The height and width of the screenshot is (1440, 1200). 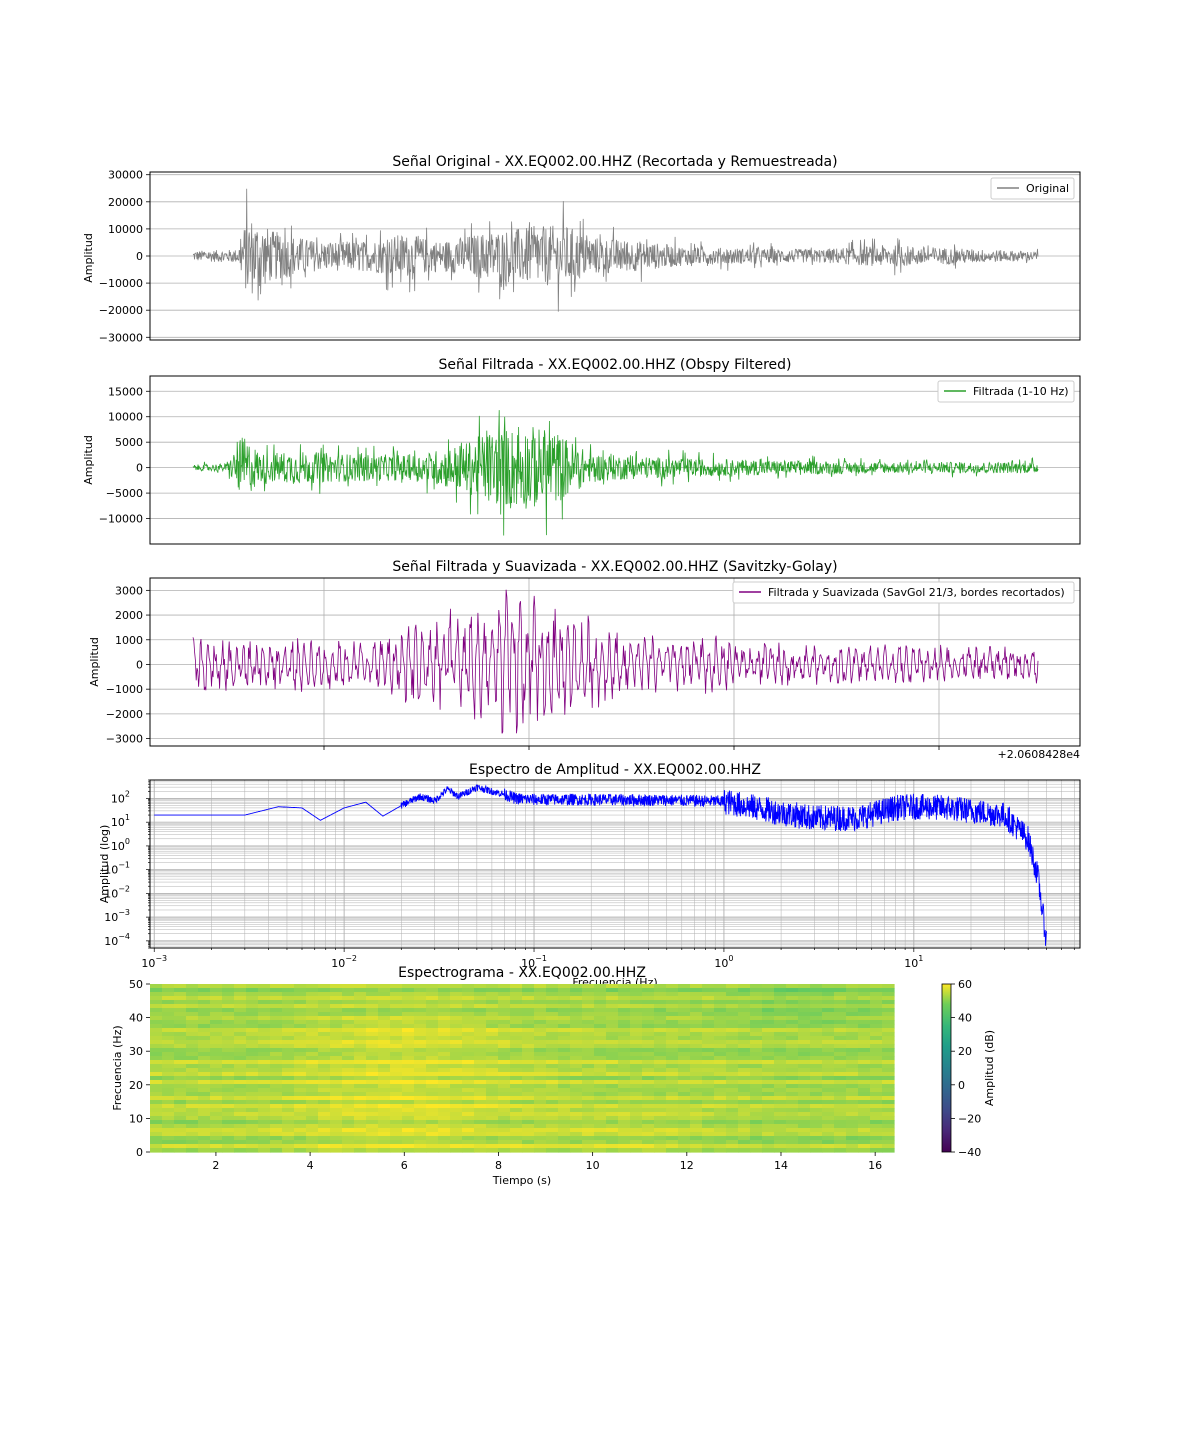 What do you see at coordinates (117, 892) in the screenshot?
I see `ytick-label: 10⁻²` at bounding box center [117, 892].